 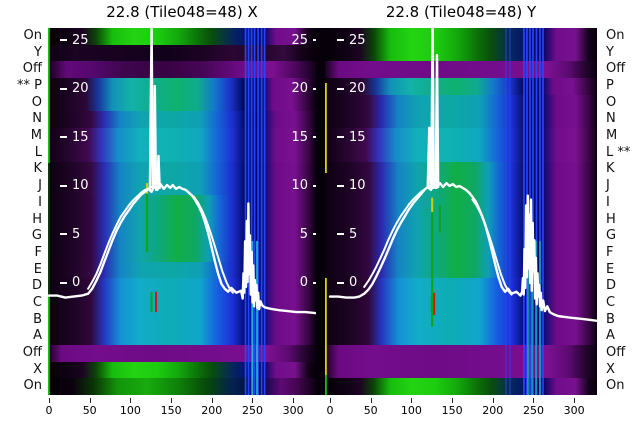 I want to click on row-label-left: Y, so click(x=38, y=52).